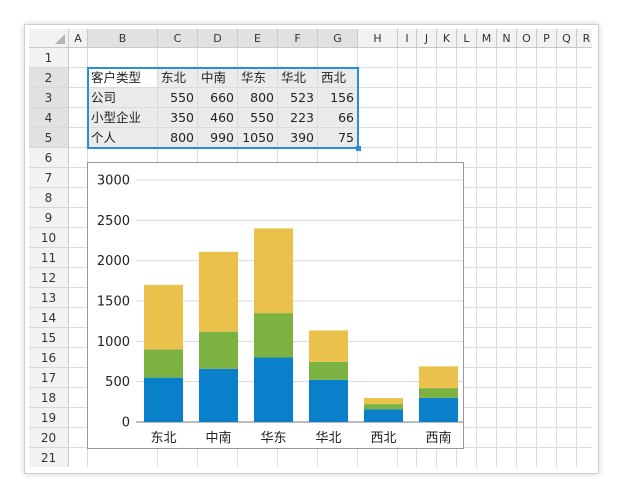  What do you see at coordinates (567, 358) in the screenshot?
I see `cell-q16` at bounding box center [567, 358].